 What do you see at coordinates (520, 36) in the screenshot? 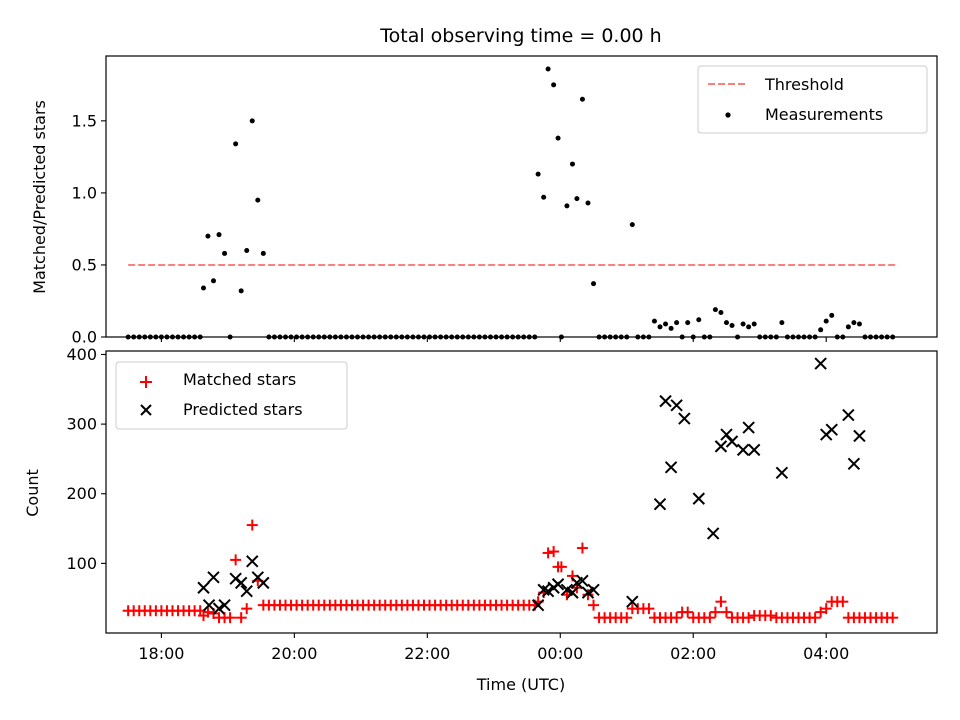
I see `figure-title: Total observing time = 0.00 h` at bounding box center [520, 36].